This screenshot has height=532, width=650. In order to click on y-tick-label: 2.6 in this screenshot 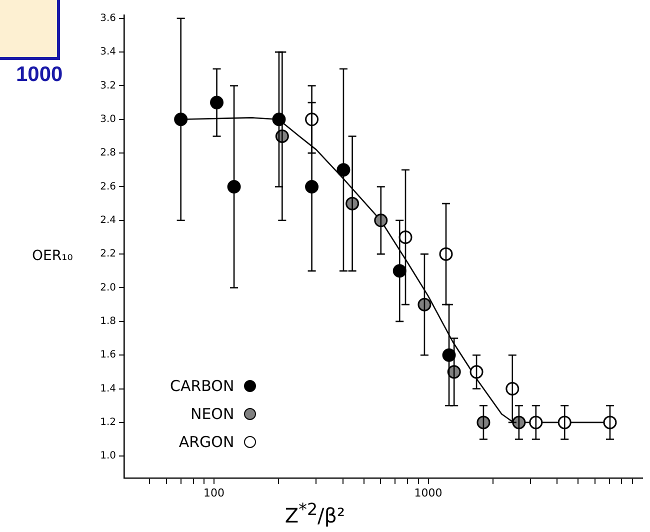, I will do `click(108, 186)`.